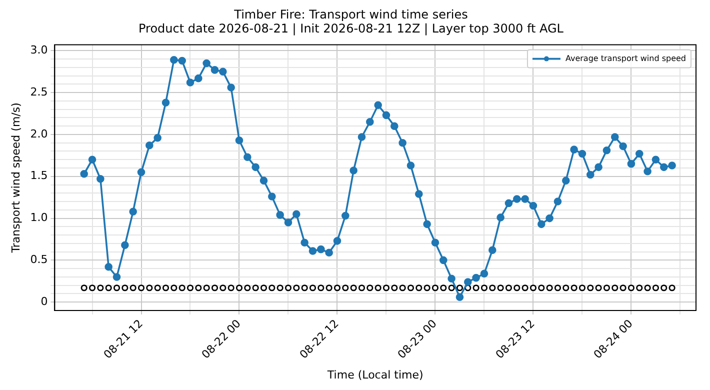 This screenshot has width=710, height=390. I want to click on chart-subtitle: Product date 2026-08-21 | Init 2026-08-21 12Z | Layer top 3000 ft AGL, so click(351, 29).